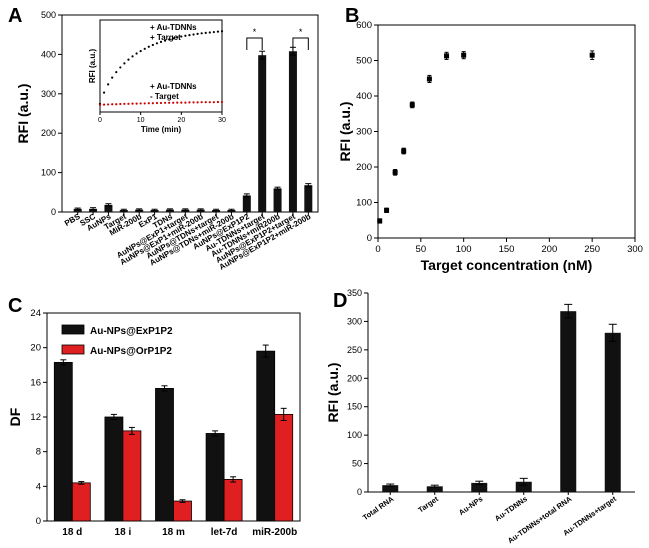 This screenshot has width=649, height=548. What do you see at coordinates (470, 505) in the screenshot?
I see `panel-d-xtick-label: Au-NPs` at bounding box center [470, 505].